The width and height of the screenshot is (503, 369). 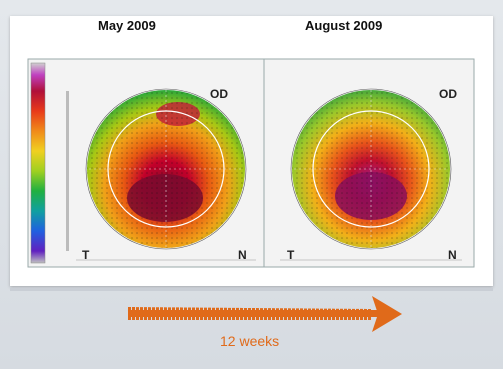 What do you see at coordinates (250, 341) in the screenshot?
I see `duration-label: 12 weeks` at bounding box center [250, 341].